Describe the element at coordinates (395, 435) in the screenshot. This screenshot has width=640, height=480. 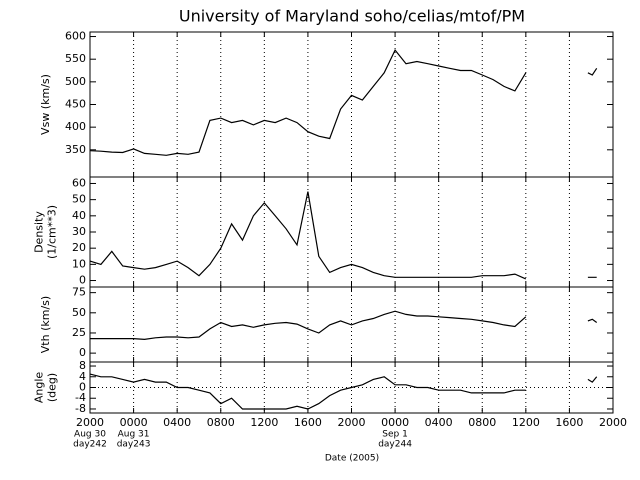
I see `x-date-label: Sep 1` at that location.